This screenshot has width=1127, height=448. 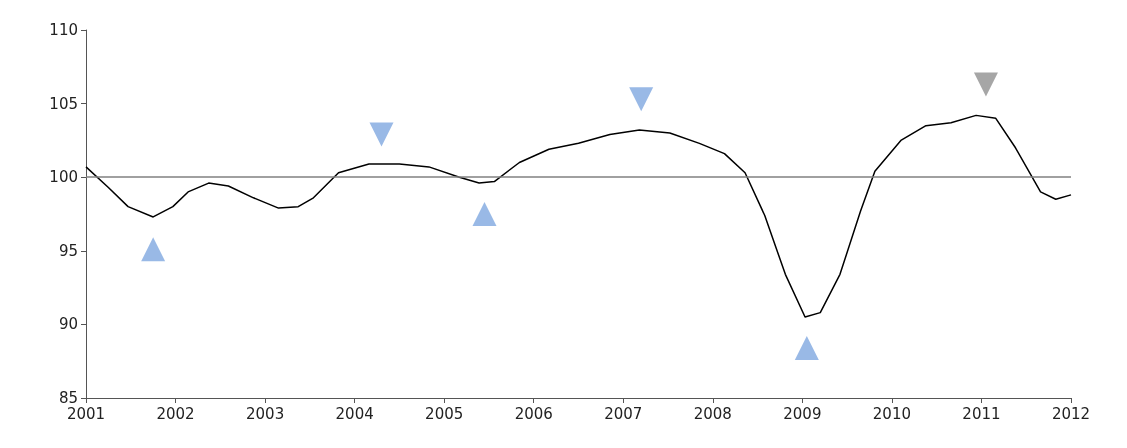 I want to click on y-tick-label: 85, so click(x=68, y=398).